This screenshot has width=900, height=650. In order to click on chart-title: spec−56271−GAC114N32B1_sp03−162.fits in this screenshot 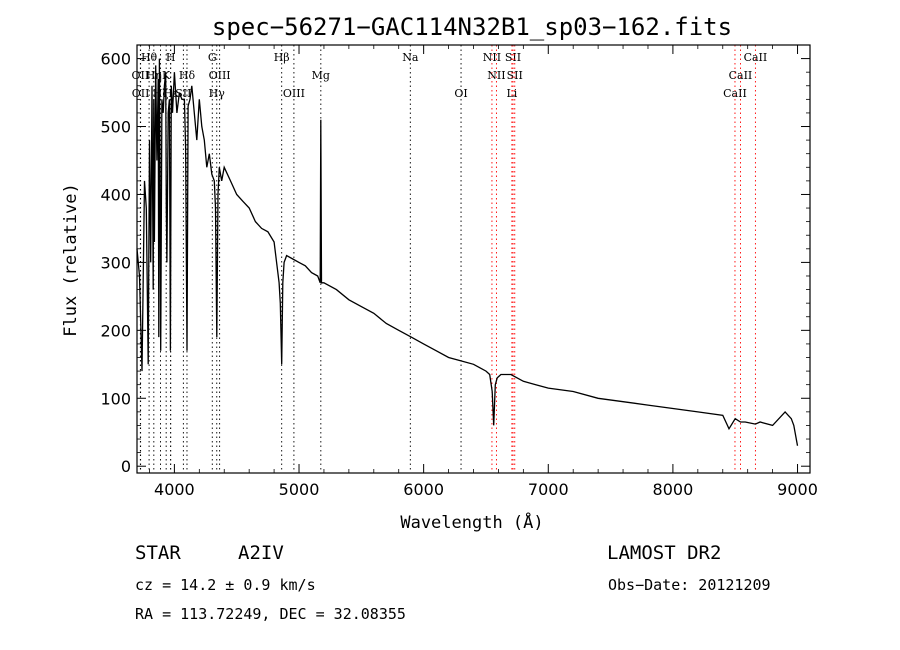, I will do `click(472, 27)`.